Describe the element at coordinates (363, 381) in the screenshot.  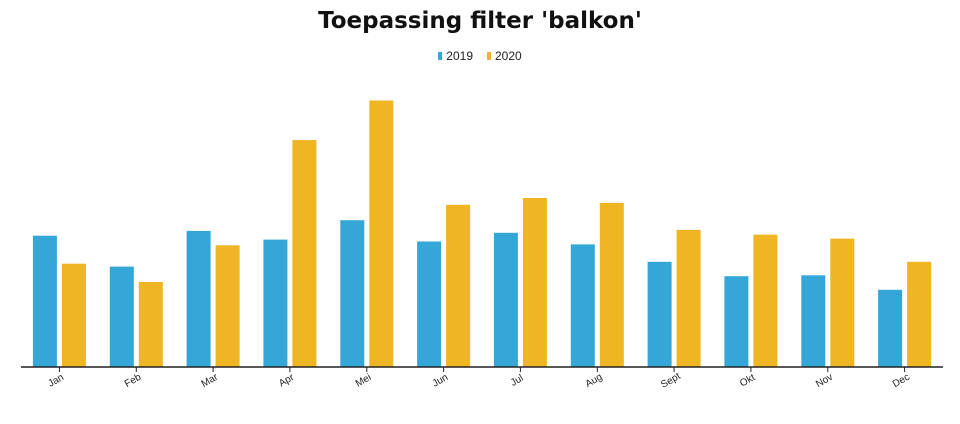
I see `x-tick-label-mei: Mei` at that location.